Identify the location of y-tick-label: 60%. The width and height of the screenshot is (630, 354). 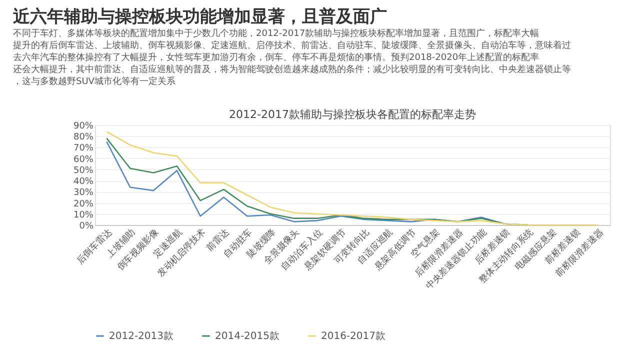
(83, 159).